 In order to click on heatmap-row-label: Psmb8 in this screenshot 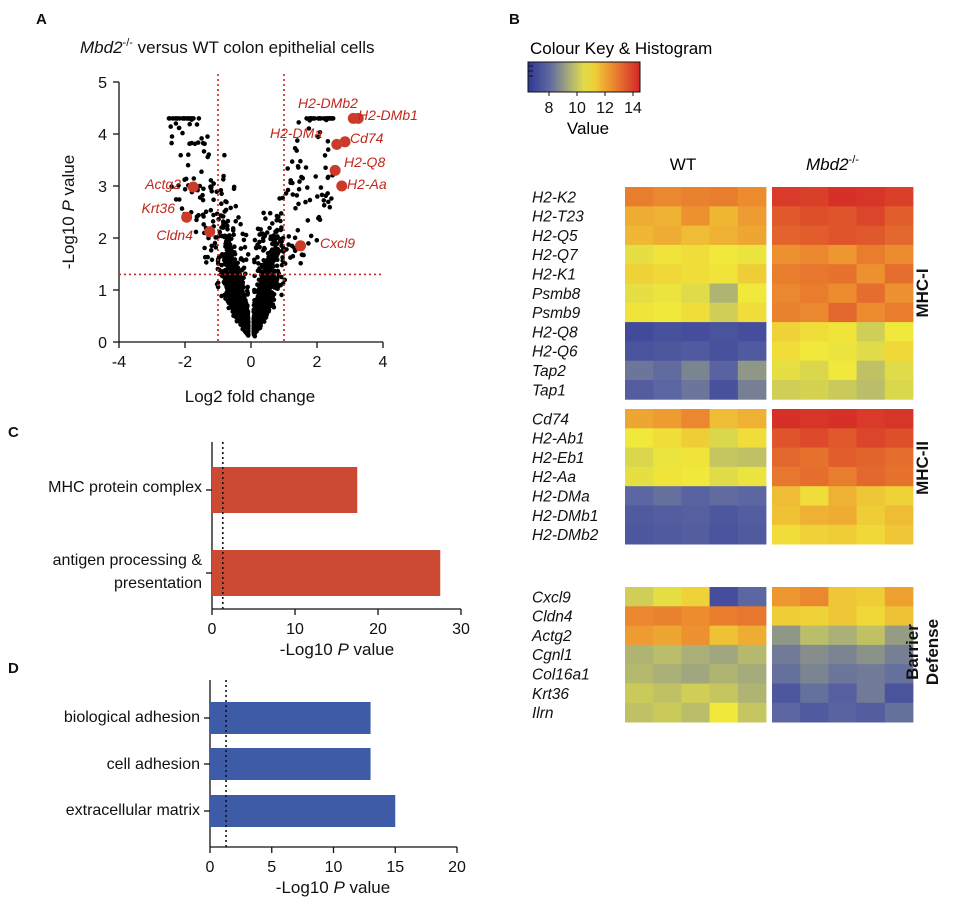, I will do `click(556, 294)`.